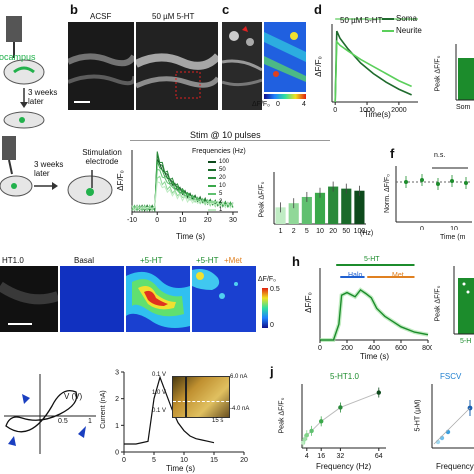 This screenshot has width=474, height=474. What do you see at coordinates (321, 456) in the screenshot?
I see `j1-xtick-label: 16` at bounding box center [321, 456].